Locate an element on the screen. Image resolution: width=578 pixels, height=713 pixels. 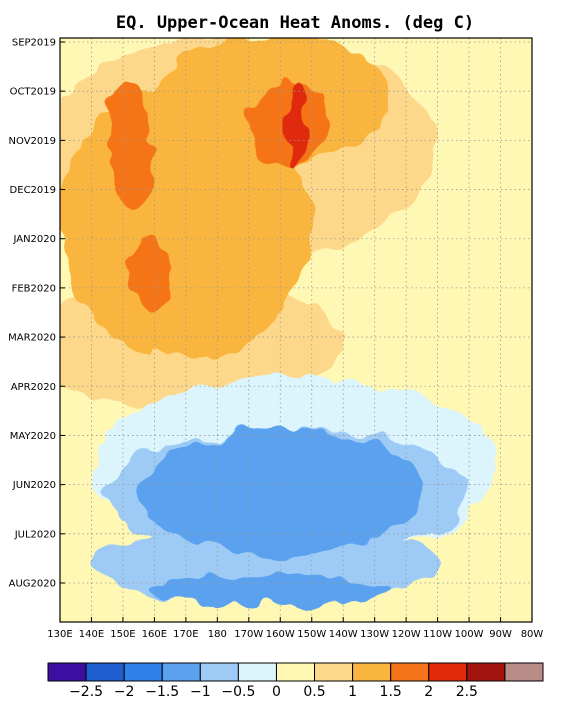
y-tick-label: OCT2019 is located at coordinates (33, 92).